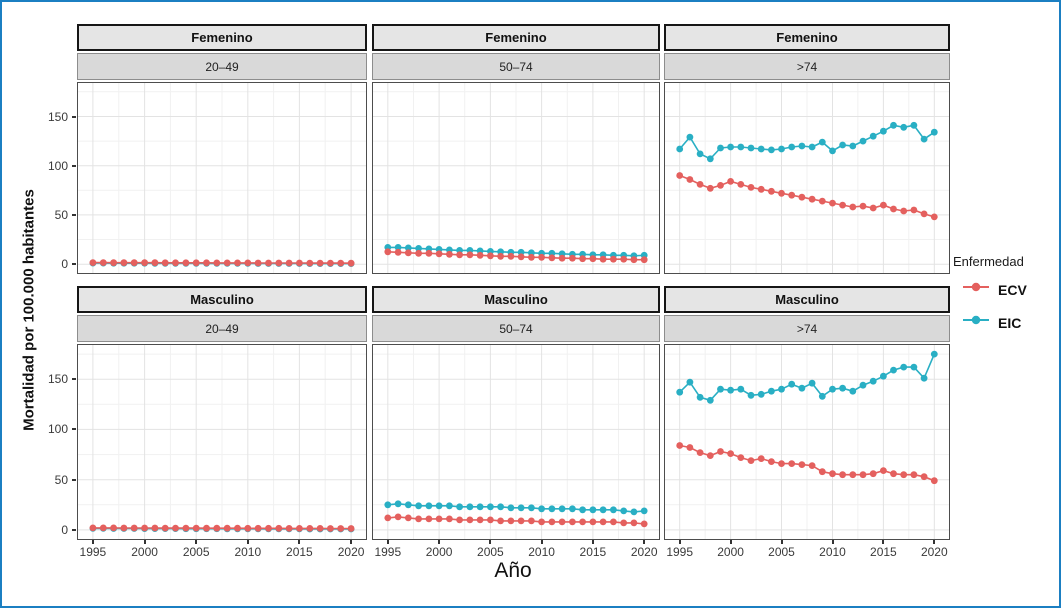 This screenshot has height=608, width=1061. I want to click on facet-masculino-50-74: Masculino 50–74, so click(516, 413).